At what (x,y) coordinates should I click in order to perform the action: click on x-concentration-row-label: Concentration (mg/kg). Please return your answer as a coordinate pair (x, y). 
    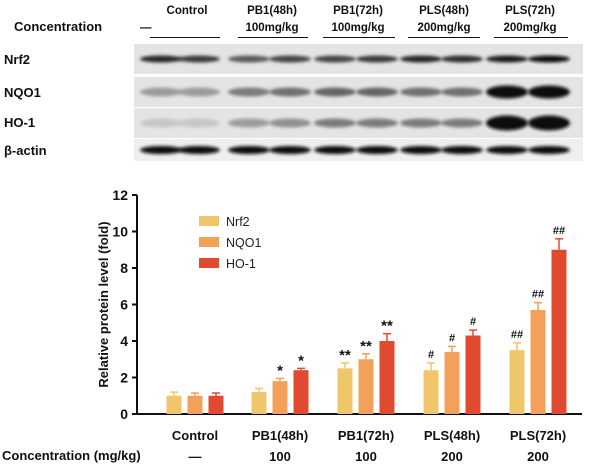
    Looking at the image, I should click on (71, 455).